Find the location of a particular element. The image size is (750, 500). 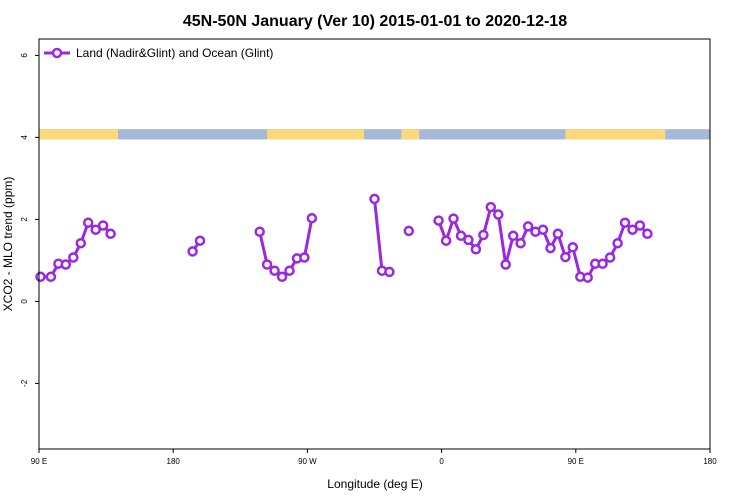

ocean-band is located at coordinates (374, 134).